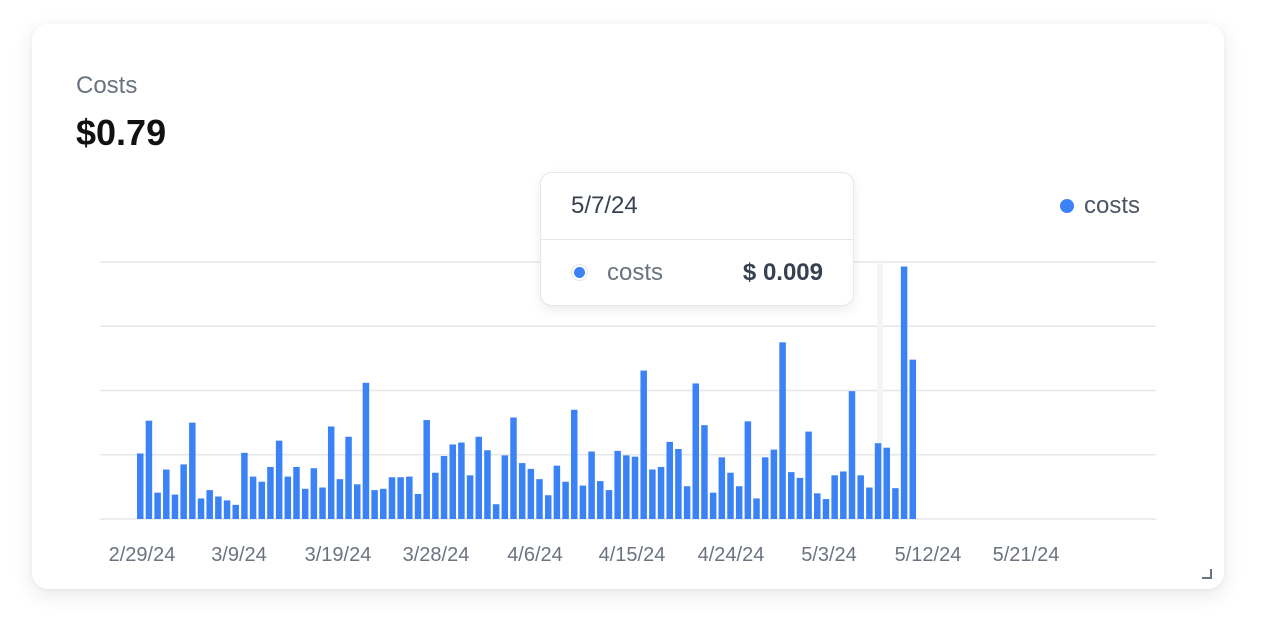  I want to click on tooltip-series-dot-icon, so click(579, 272).